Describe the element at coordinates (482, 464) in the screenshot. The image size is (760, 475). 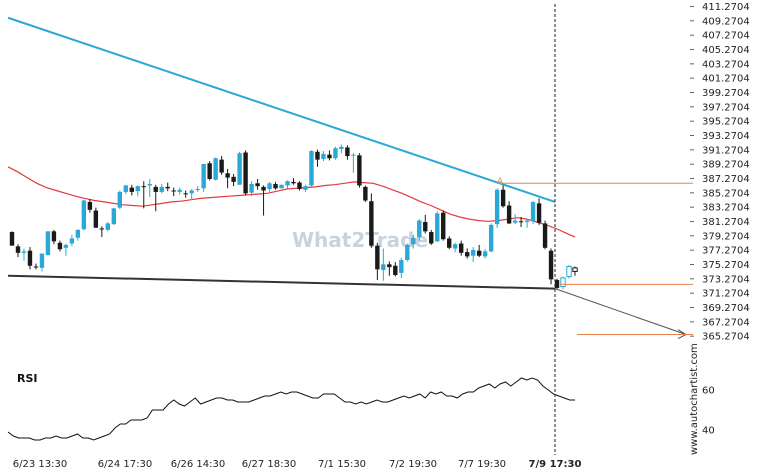
I see `time-tick-label: 7/7 19:30` at that location.